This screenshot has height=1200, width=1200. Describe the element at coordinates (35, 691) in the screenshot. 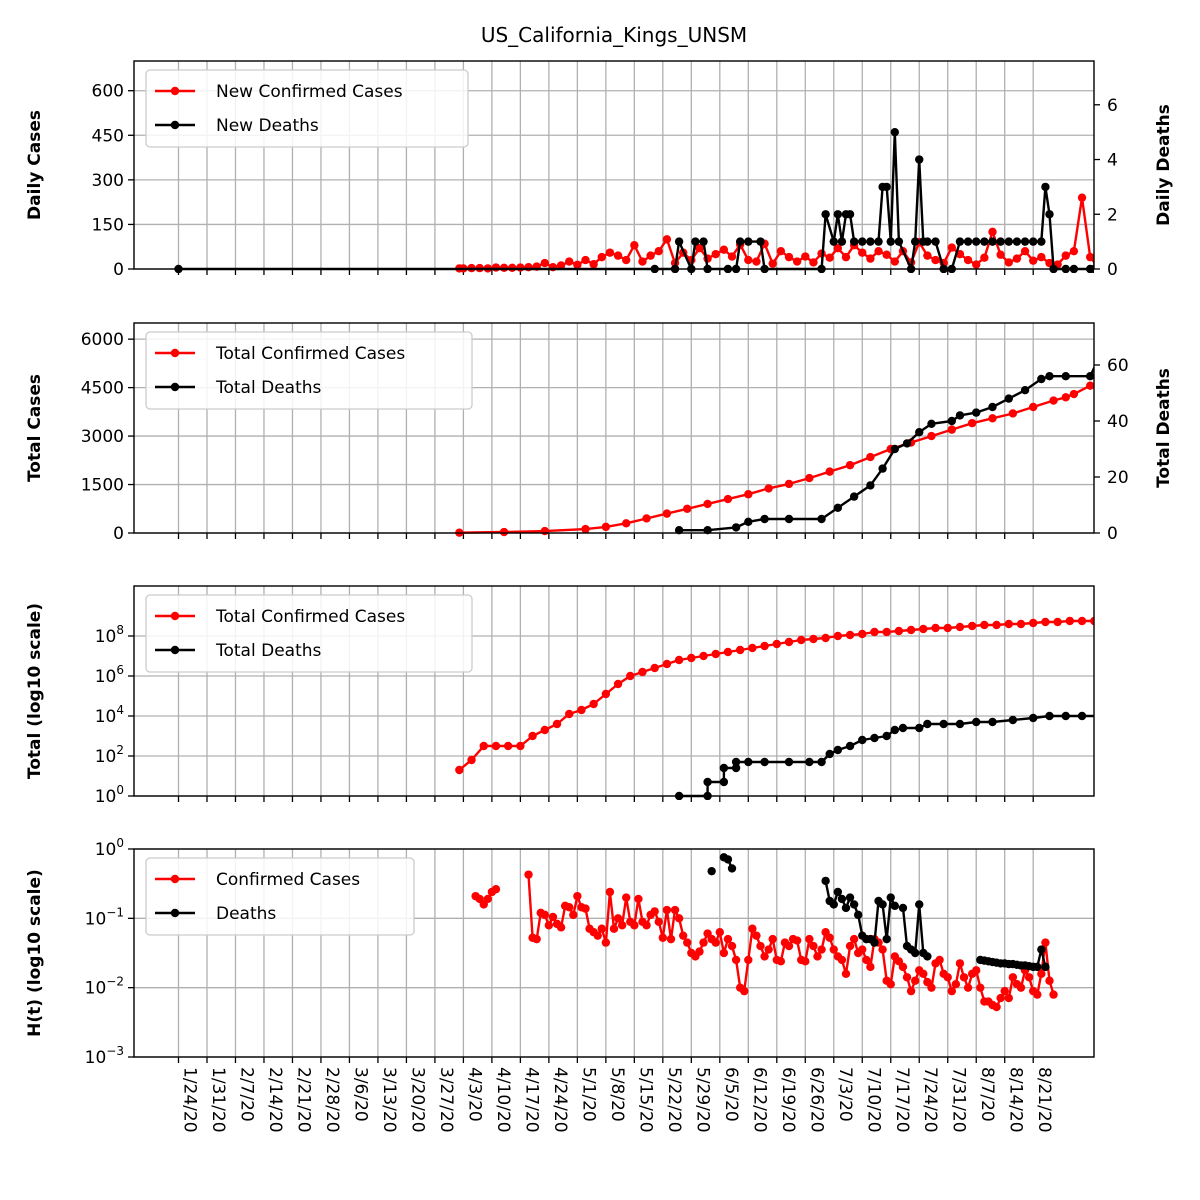

I see `y-axis-label: Total (log10 scale)` at that location.